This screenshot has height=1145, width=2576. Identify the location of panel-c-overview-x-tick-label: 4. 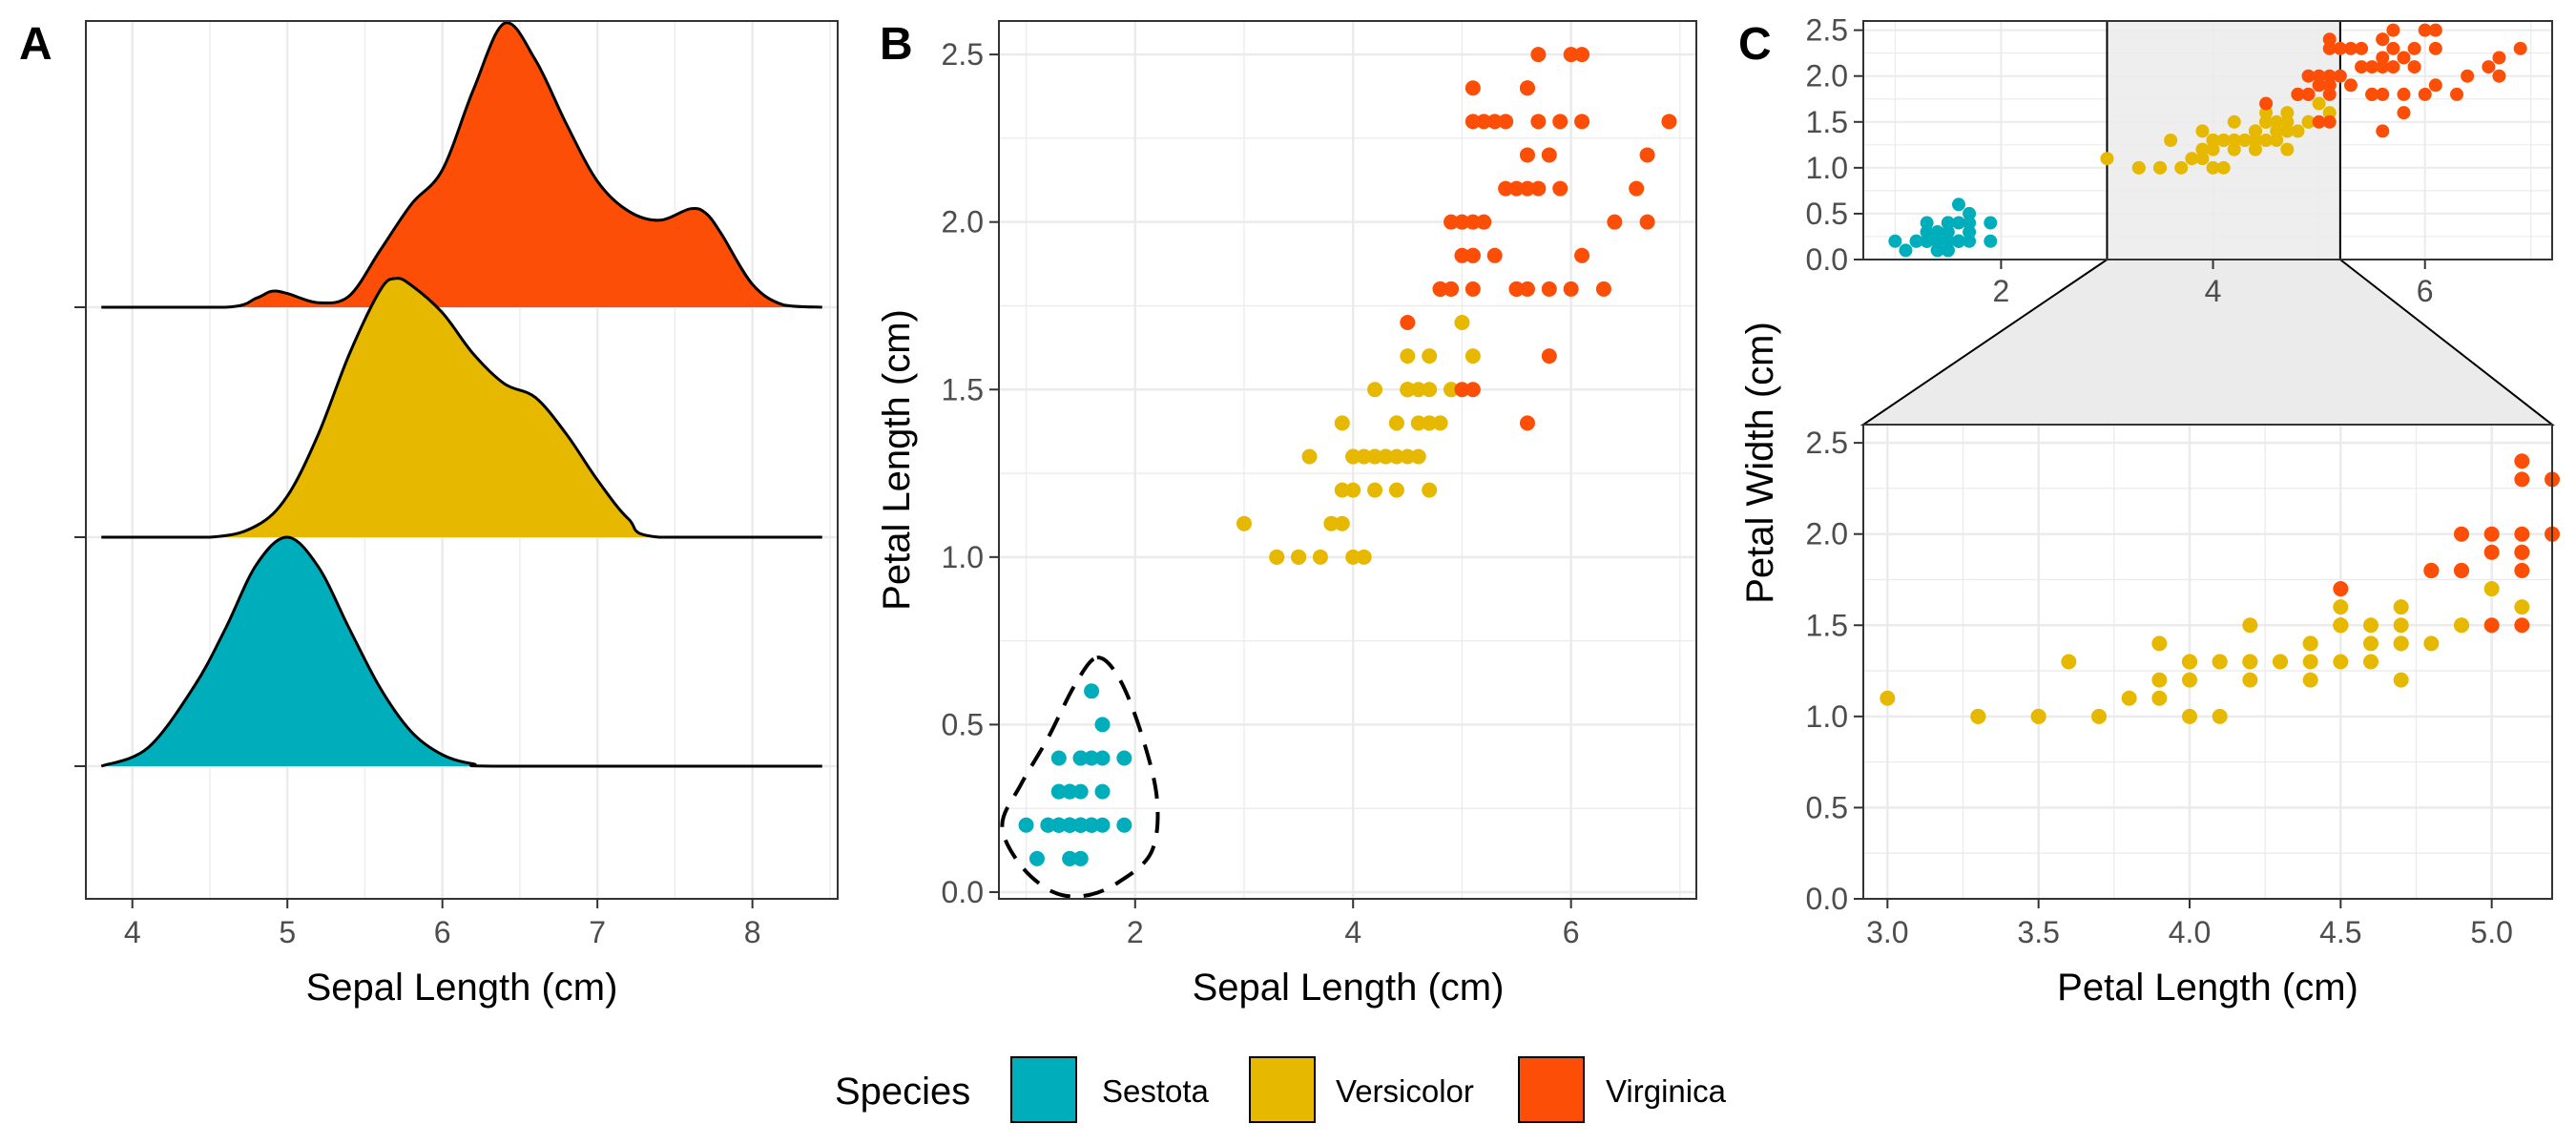
(2213, 291).